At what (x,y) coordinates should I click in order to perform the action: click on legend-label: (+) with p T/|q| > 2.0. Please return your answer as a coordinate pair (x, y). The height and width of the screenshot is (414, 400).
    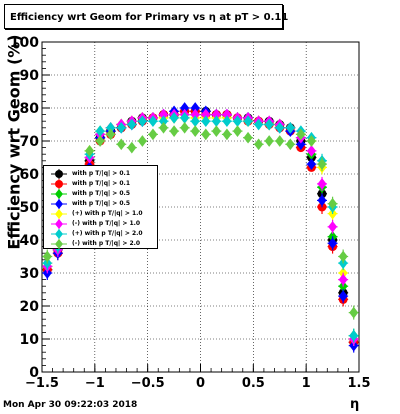
    Looking at the image, I should click on (107, 233).